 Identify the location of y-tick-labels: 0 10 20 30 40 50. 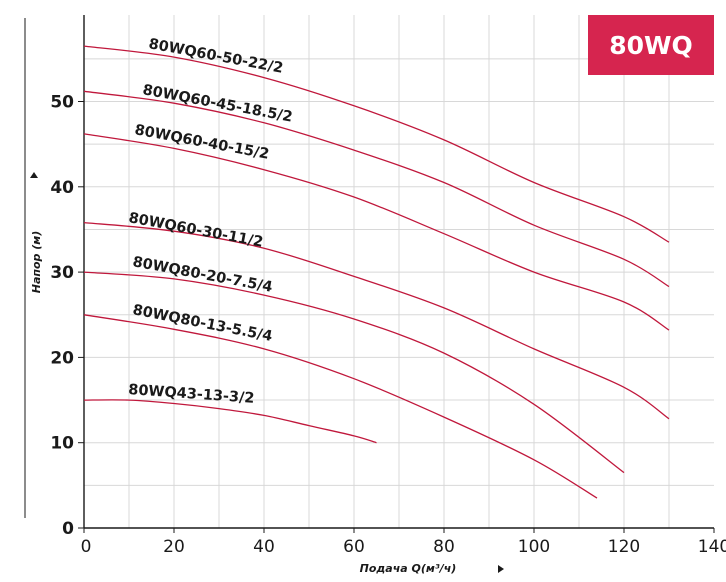
(67, 316).